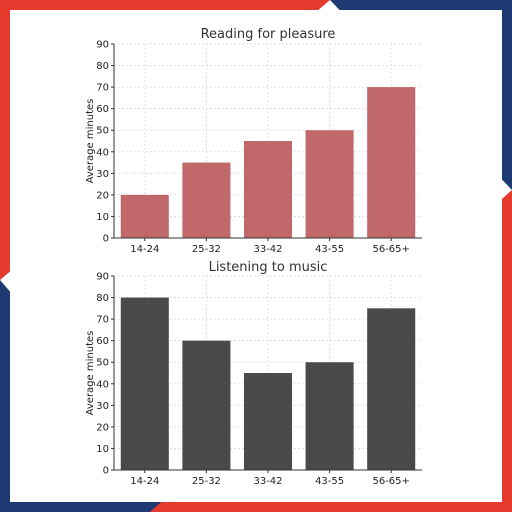 Image resolution: width=512 pixels, height=512 pixels. What do you see at coordinates (144, 249) in the screenshot?
I see `chart-1-xtick-label-0: 14-24` at bounding box center [144, 249].